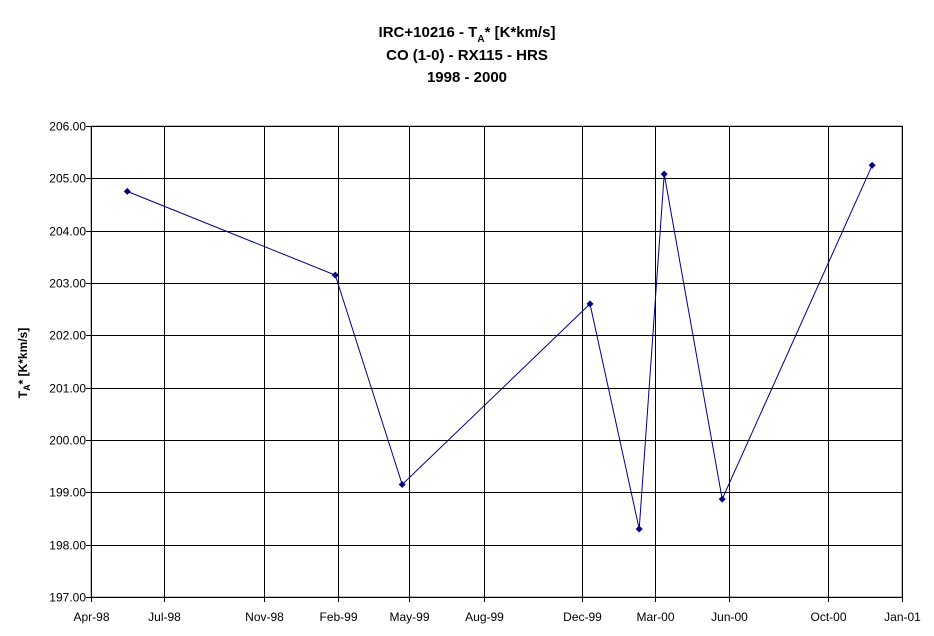 The height and width of the screenshot is (636, 934). Describe the element at coordinates (67, 127) in the screenshot. I see `y-tick-label: 206.00` at that location.